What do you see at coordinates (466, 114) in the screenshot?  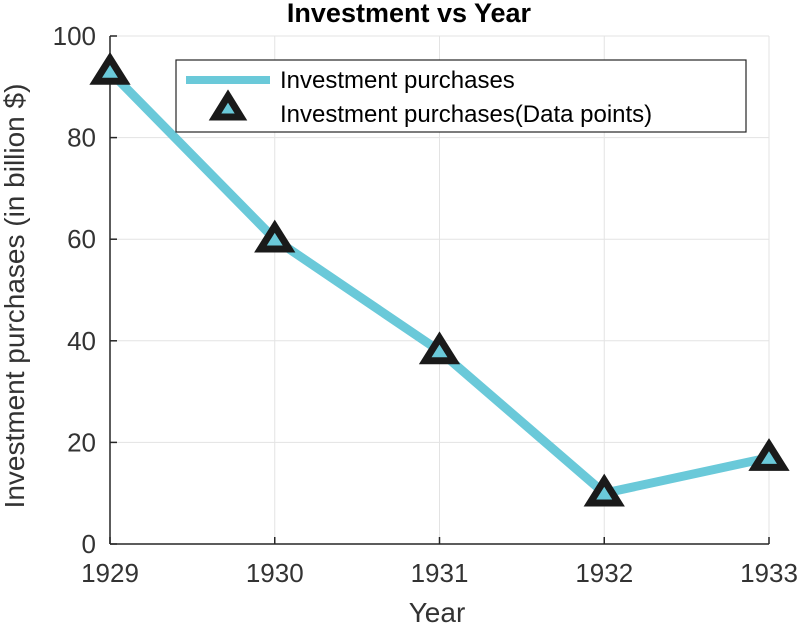 I see `legend-label-markers: Investment purchases(Data points)` at bounding box center [466, 114].